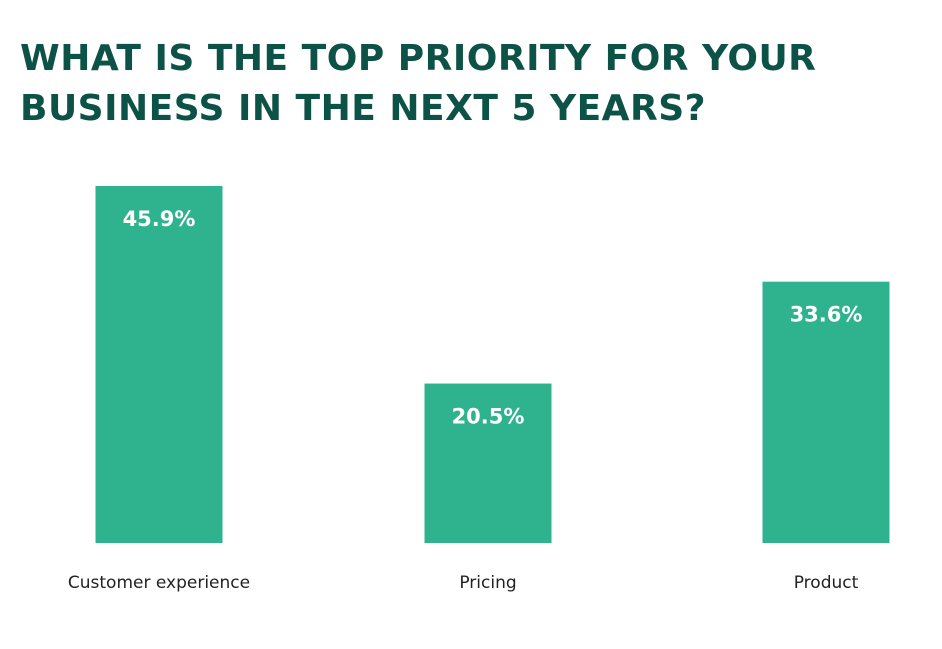 The image size is (942, 649). I want to click on bar-customer-experience, so click(159, 364).